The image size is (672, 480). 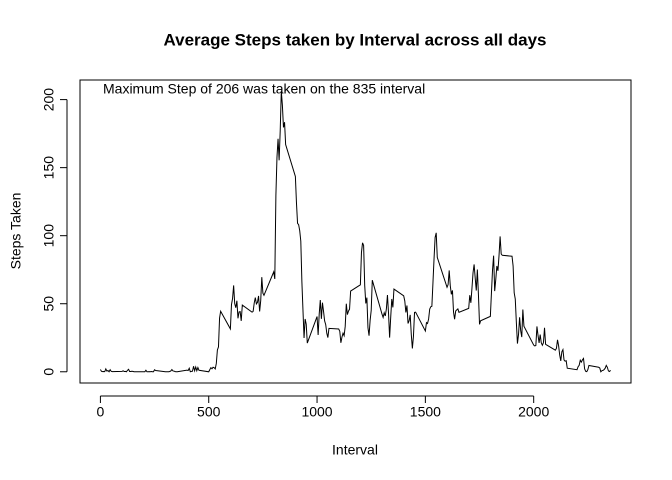 I want to click on x-tick-label: 2000, so click(x=533, y=412).